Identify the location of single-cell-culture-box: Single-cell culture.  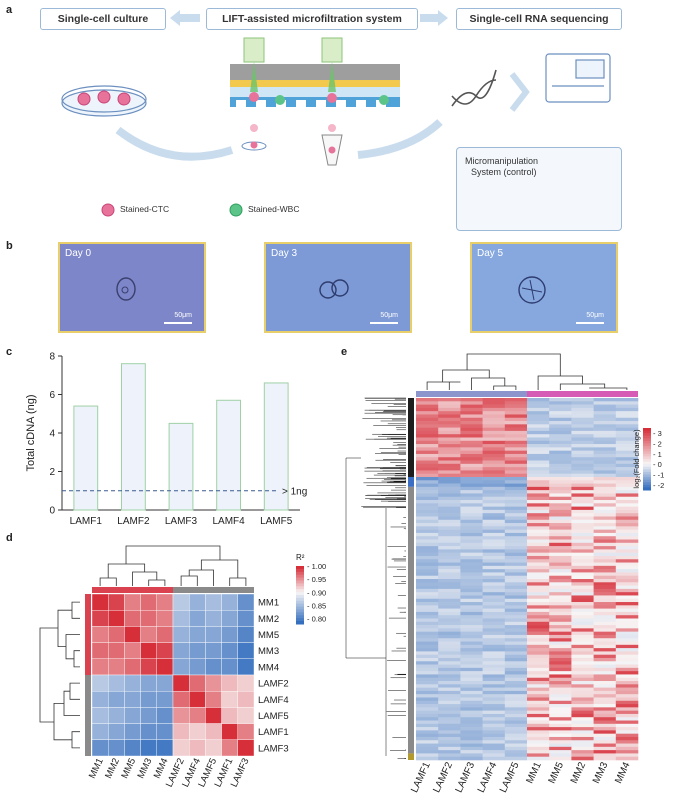
(103, 19).